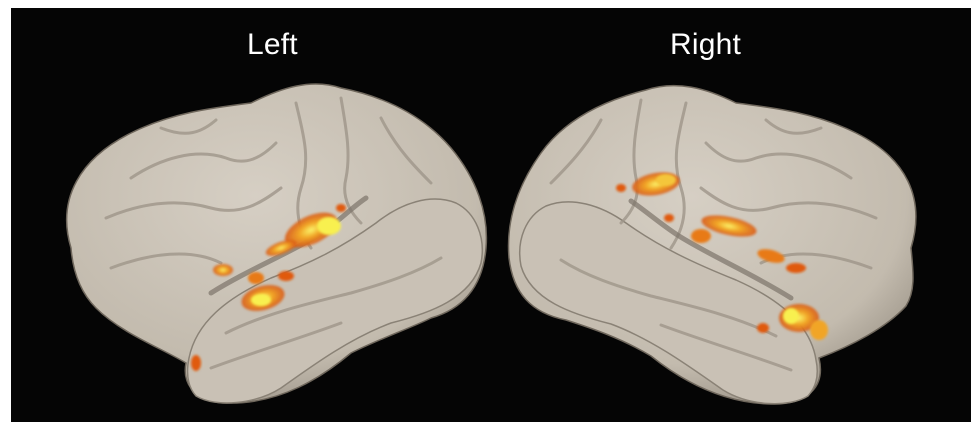  What do you see at coordinates (706, 44) in the screenshot?
I see `right-hemisphere-label: Right` at bounding box center [706, 44].